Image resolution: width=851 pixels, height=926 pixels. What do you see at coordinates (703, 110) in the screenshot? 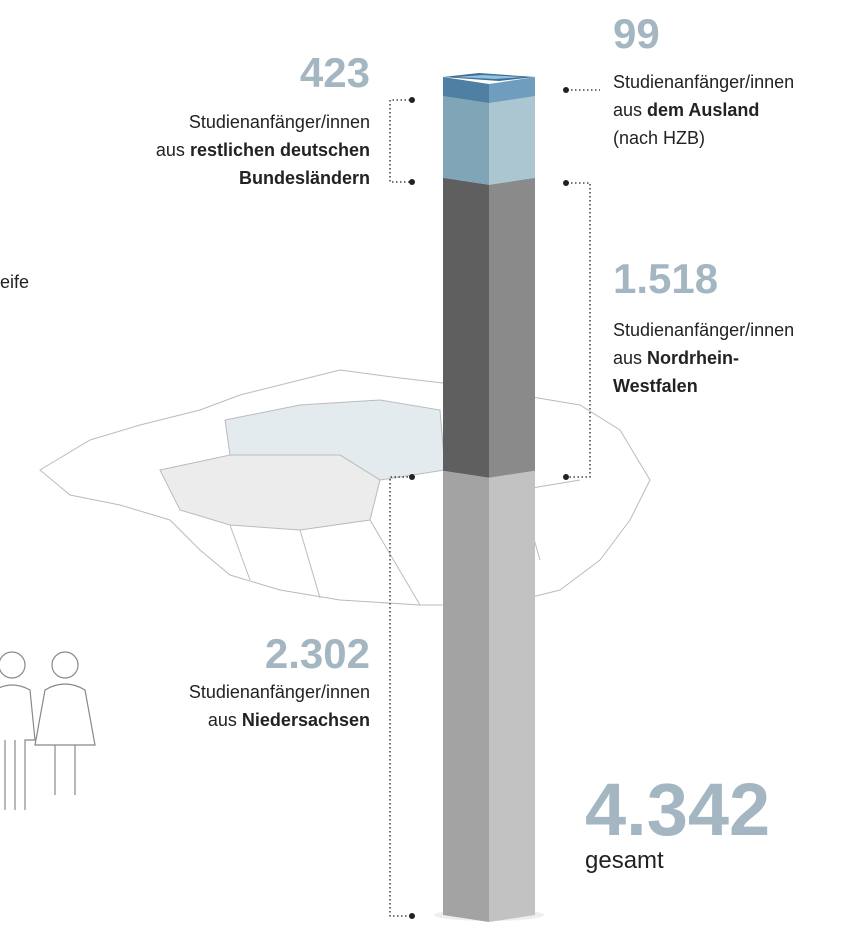
I see `caption-bold: dem Ausland` at bounding box center [703, 110].